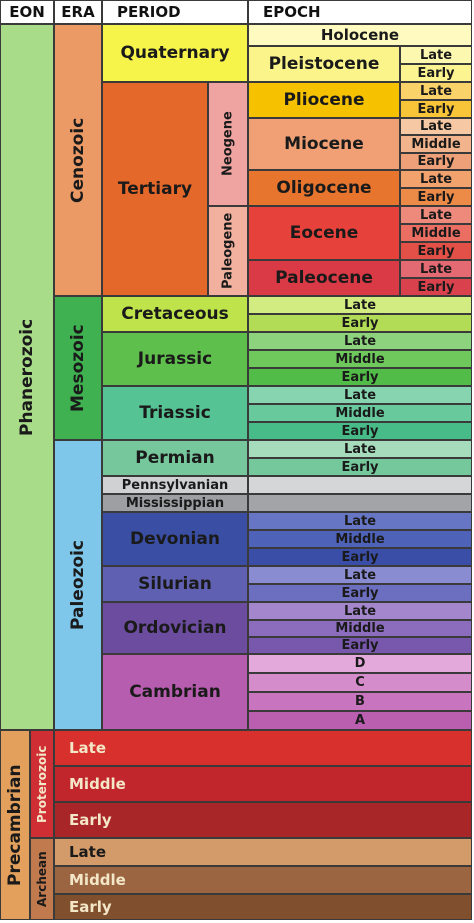 The width and height of the screenshot is (474, 923). Describe the element at coordinates (263, 852) in the screenshot. I see `archean-late: Late` at that location.